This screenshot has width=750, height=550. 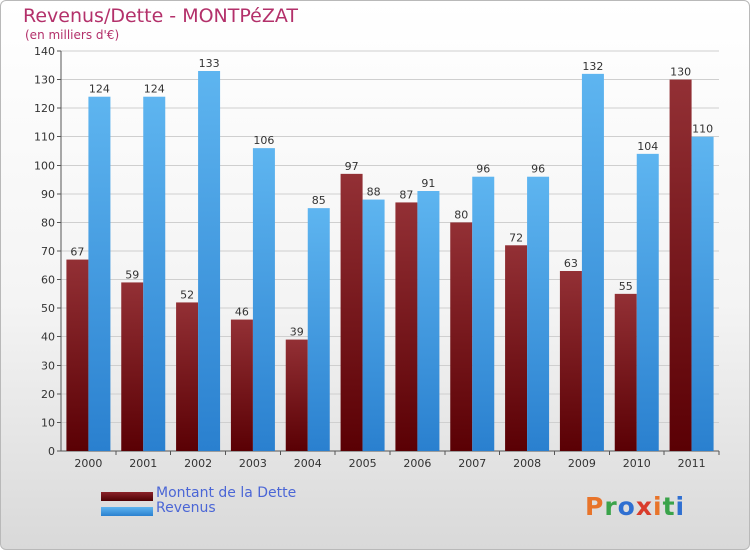 I want to click on legend-swatch-debt, so click(x=127, y=496).